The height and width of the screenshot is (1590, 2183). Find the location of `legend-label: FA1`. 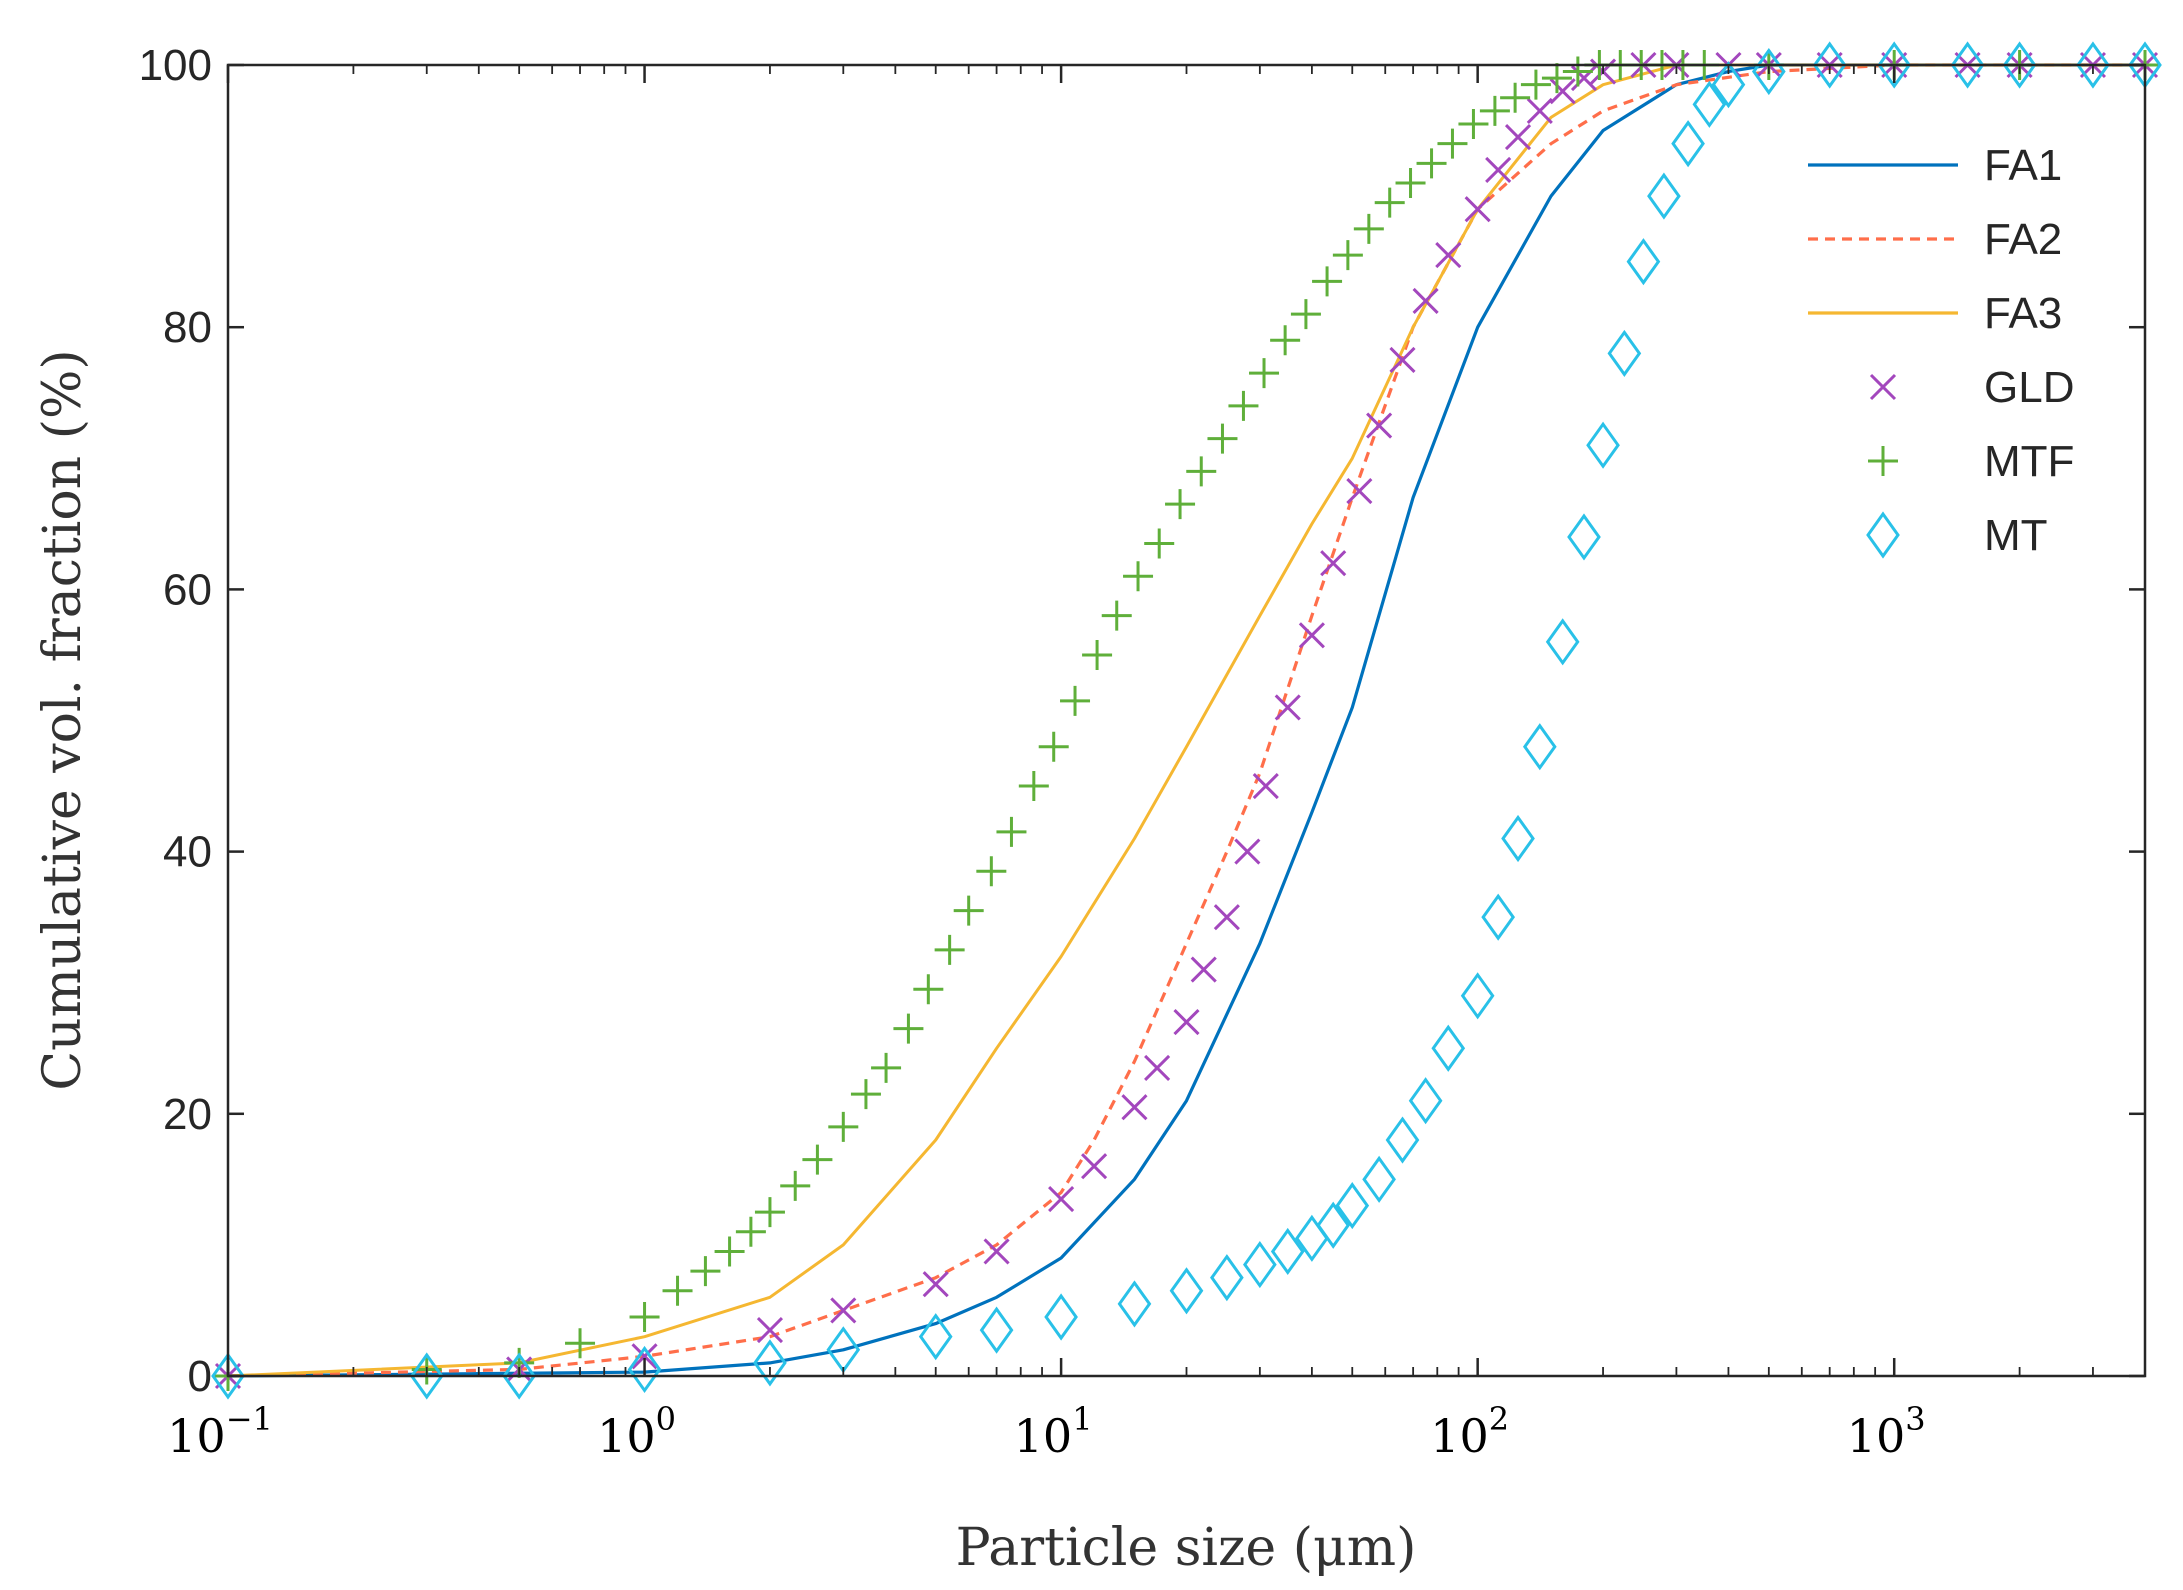

legend-label: FA1 is located at coordinates (2023, 165).